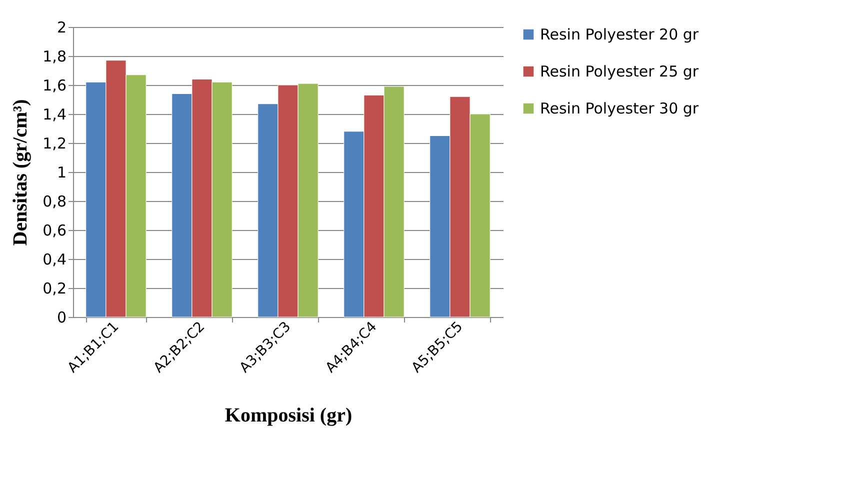 The image size is (848, 482). I want to click on y-tick-label: 1, so click(61, 173).